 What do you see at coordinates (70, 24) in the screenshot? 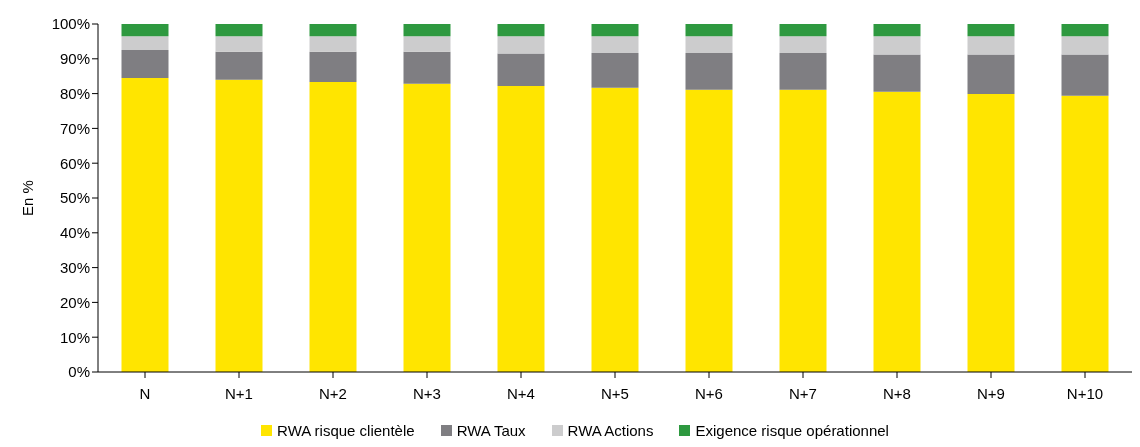
I see `y-tick-label: 100%` at bounding box center [70, 24].